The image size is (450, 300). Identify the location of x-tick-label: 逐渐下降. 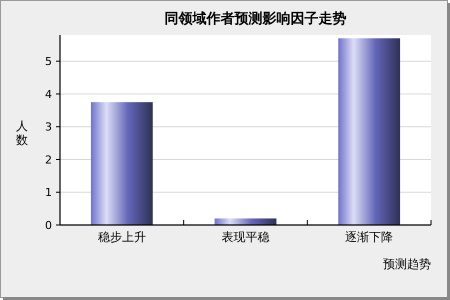
(369, 237).